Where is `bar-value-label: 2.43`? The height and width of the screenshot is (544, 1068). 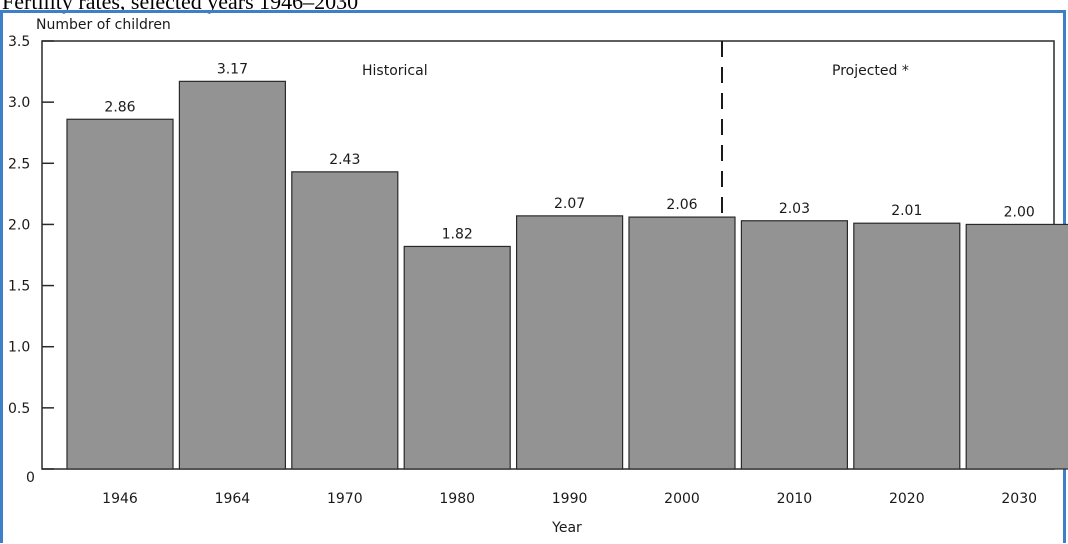 bar-value-label: 2.43 is located at coordinates (344, 160).